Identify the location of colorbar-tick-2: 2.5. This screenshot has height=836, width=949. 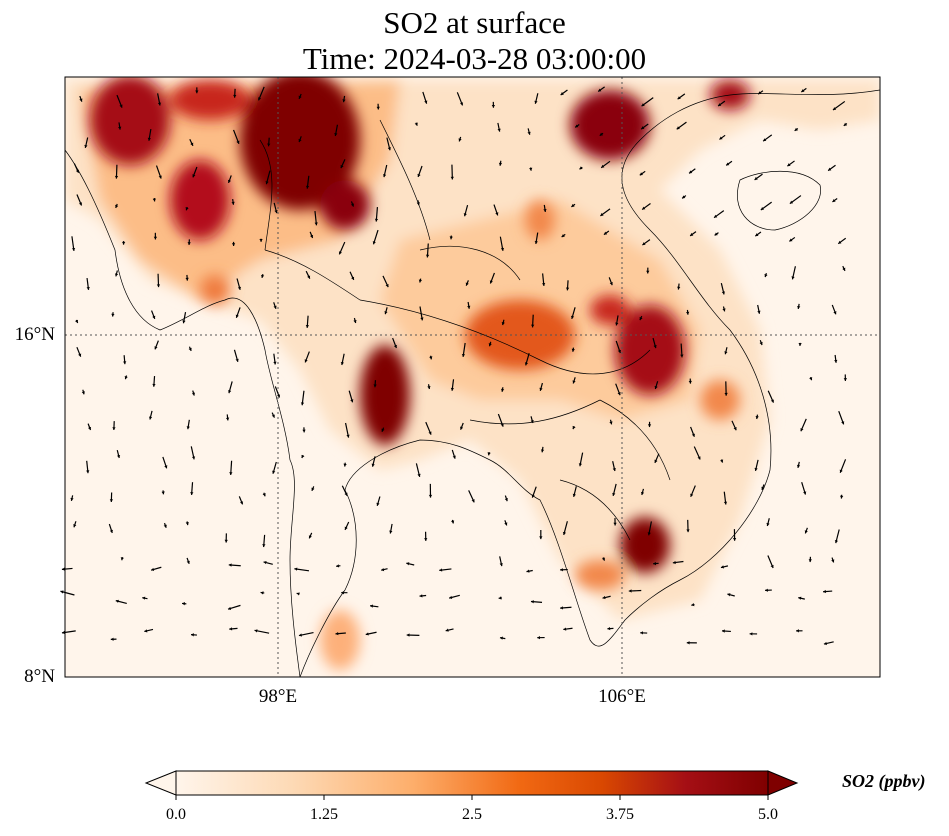
(472, 814).